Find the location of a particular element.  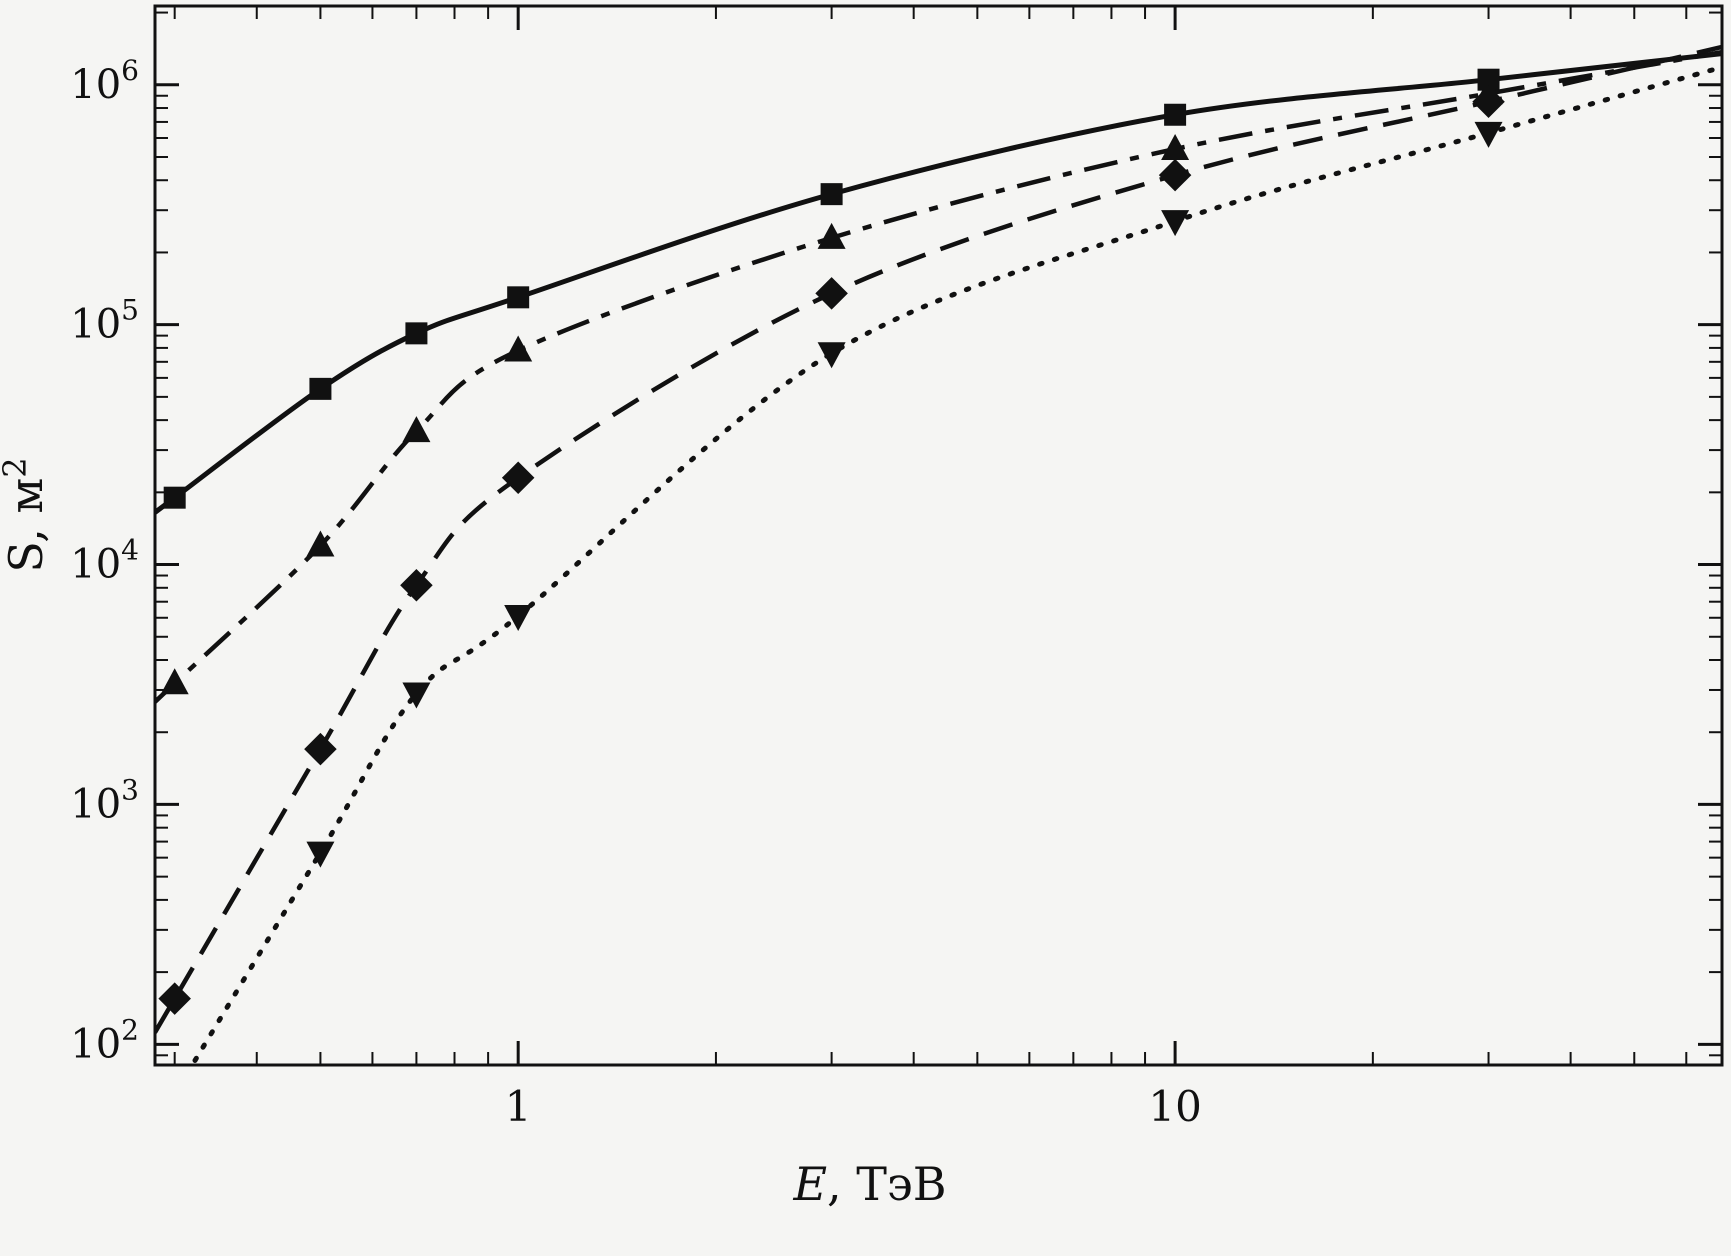

y-tick-label: 10⁶ is located at coordinates (104, 81).